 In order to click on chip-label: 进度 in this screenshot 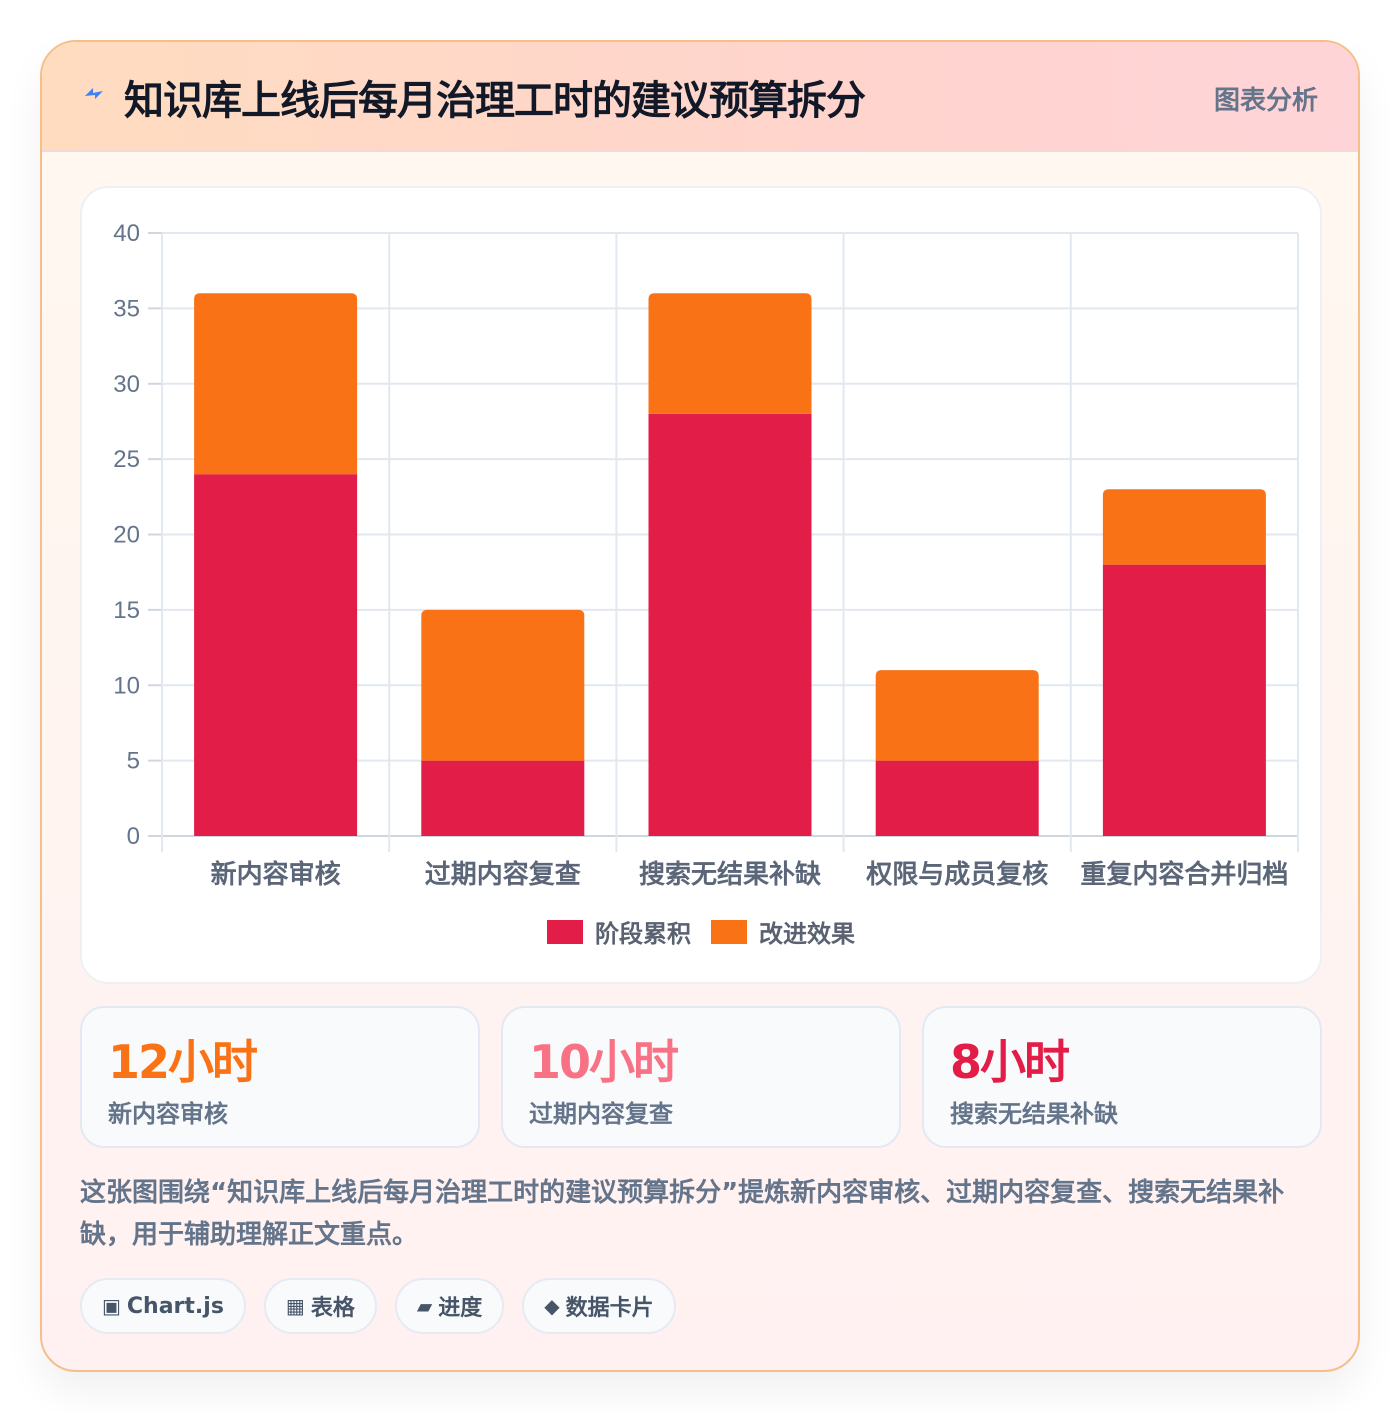, I will do `click(460, 1308)`.